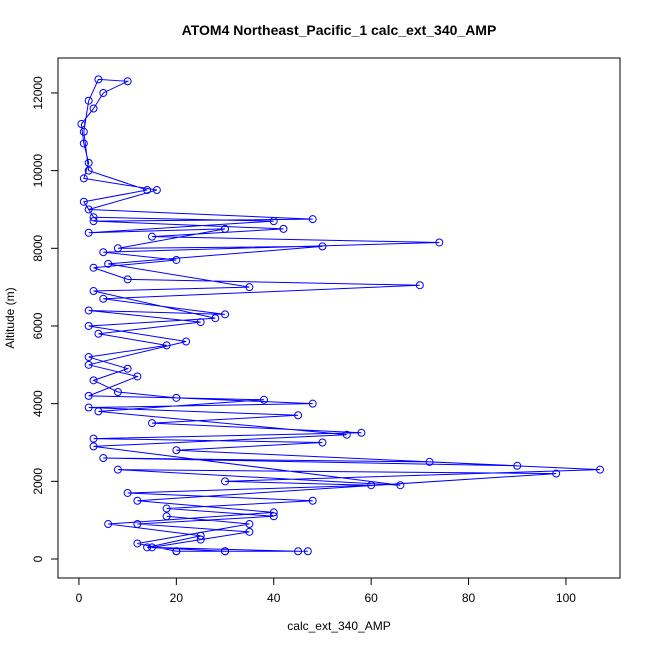 This screenshot has width=650, height=650. Describe the element at coordinates (38, 481) in the screenshot. I see `y-tick-label: 2000` at that location.